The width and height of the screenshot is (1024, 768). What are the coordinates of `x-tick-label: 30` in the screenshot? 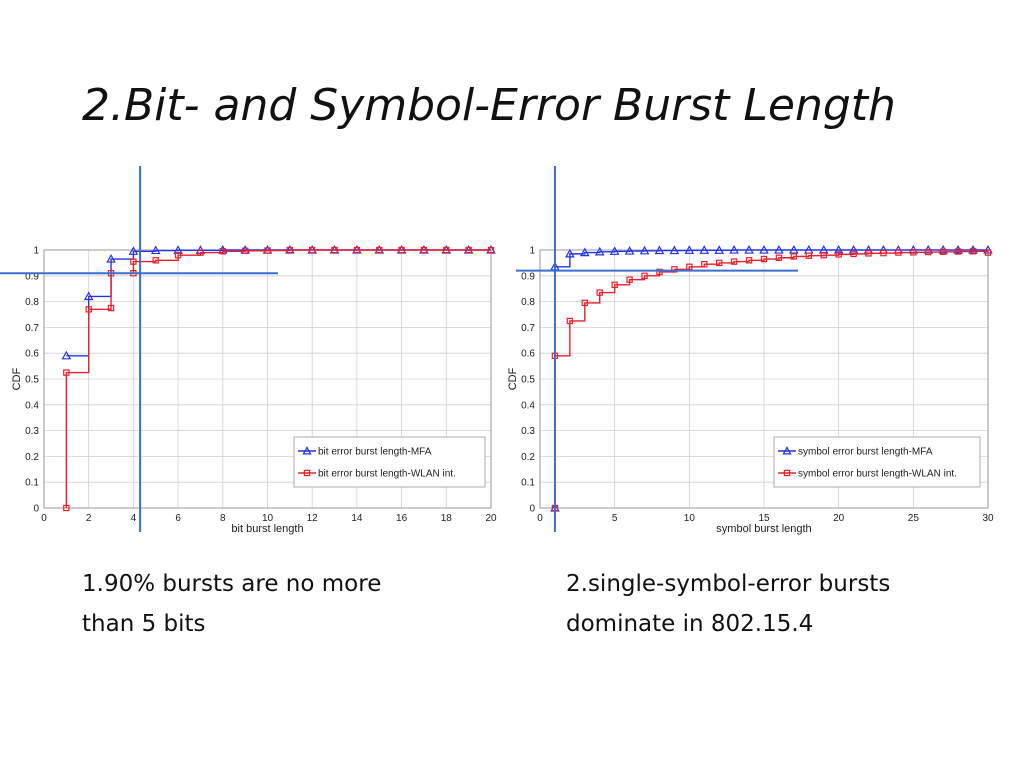 It's located at (988, 518).